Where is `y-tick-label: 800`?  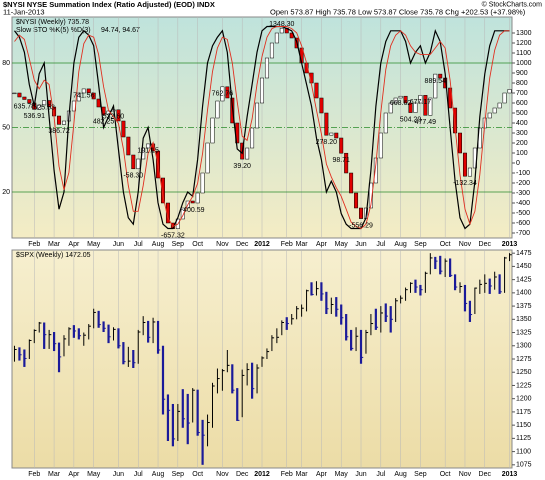
y-tick-label: 800 is located at coordinates (522, 83).